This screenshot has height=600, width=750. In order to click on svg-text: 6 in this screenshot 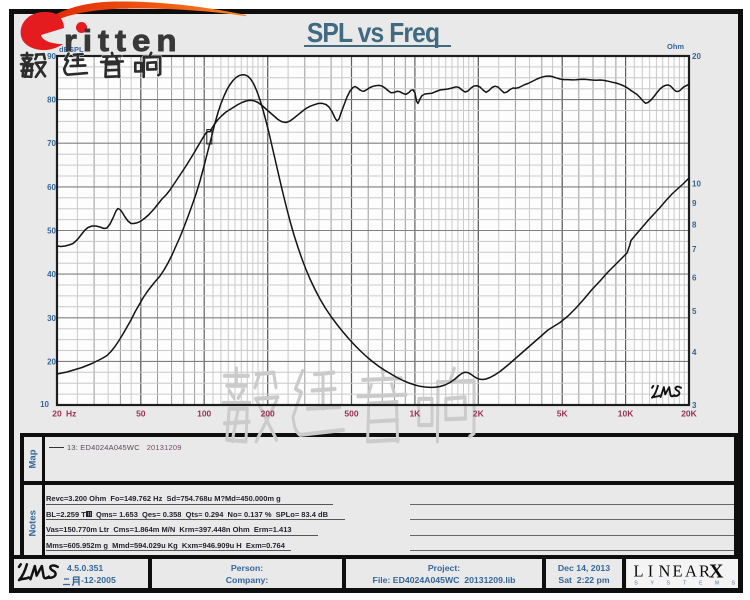, I will do `click(694, 278)`.